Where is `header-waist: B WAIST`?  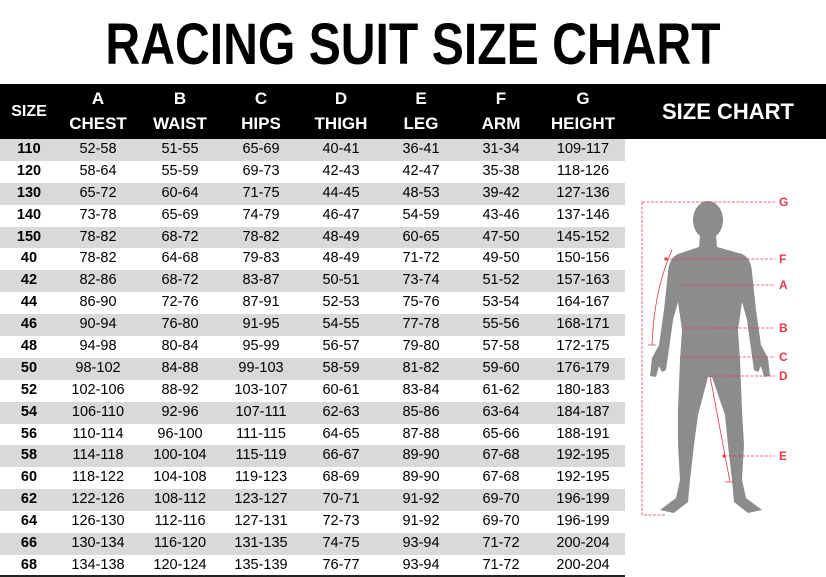
header-waist: B WAIST is located at coordinates (180, 111).